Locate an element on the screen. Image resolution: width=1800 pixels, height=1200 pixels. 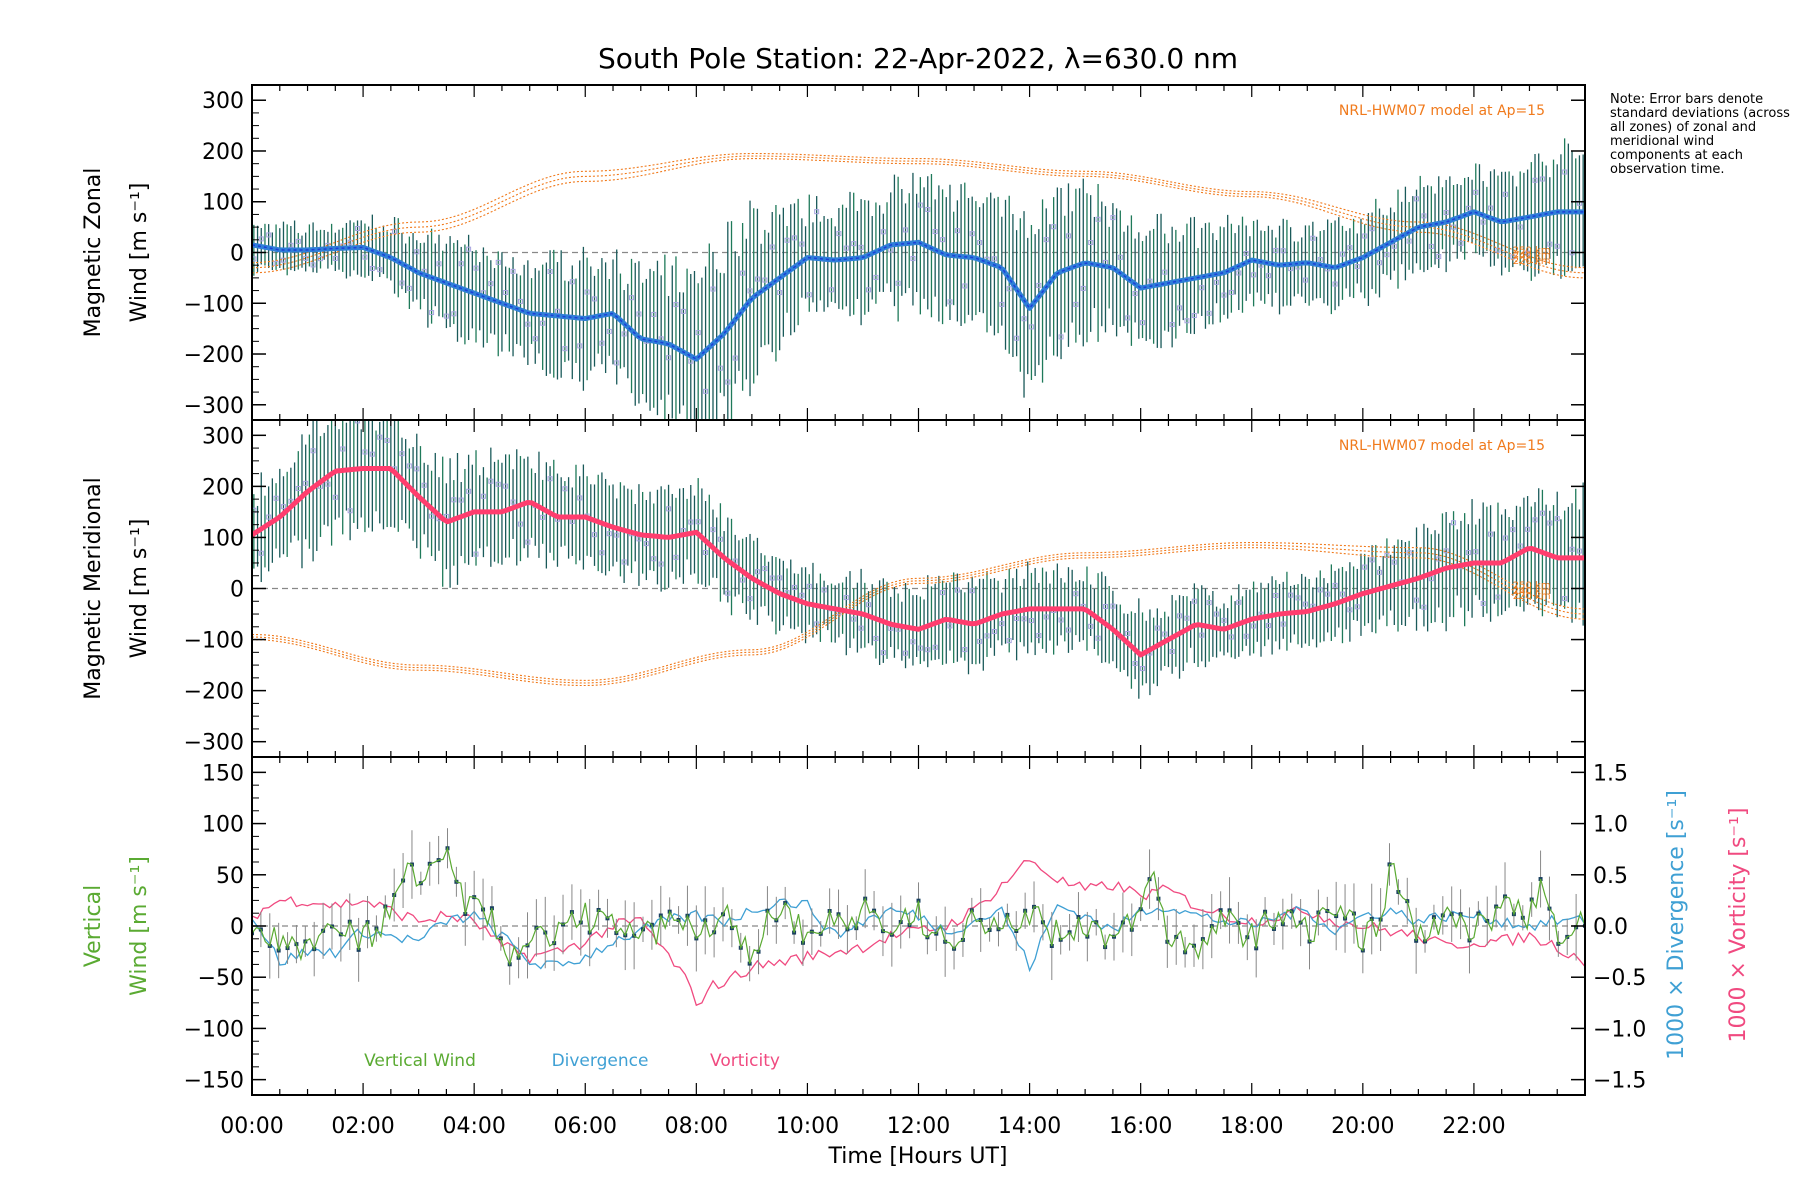
zonal-y-tick-label: −200 is located at coordinates (214, 355).